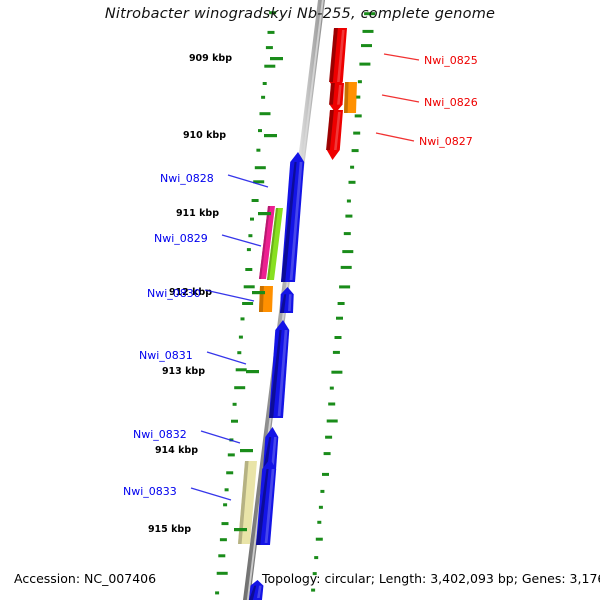 Image resolution: width=600 pixels, height=600 pixels. Describe the element at coordinates (451, 60) in the screenshot. I see `gene-label-Nwi_0825: Nwi_0825` at that location.